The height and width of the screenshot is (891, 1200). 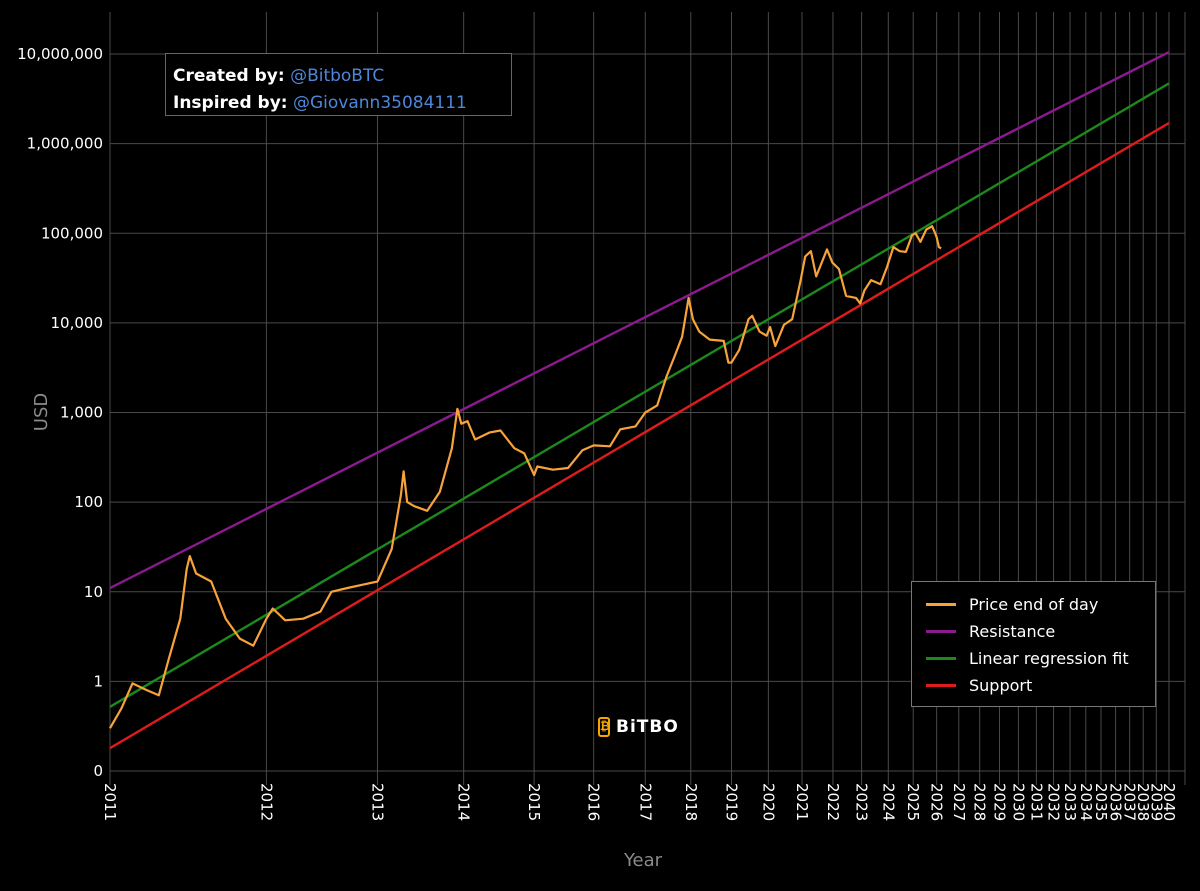 What do you see at coordinates (980, 802) in the screenshot?
I see `x-tick-2028: 2028` at bounding box center [980, 802].